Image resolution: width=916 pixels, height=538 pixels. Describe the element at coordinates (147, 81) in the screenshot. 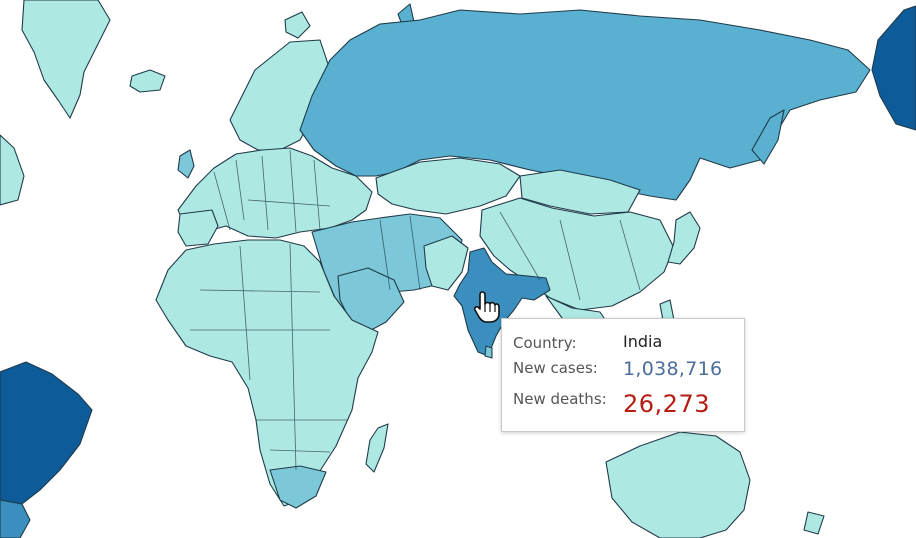

I see `country-iceland` at that location.